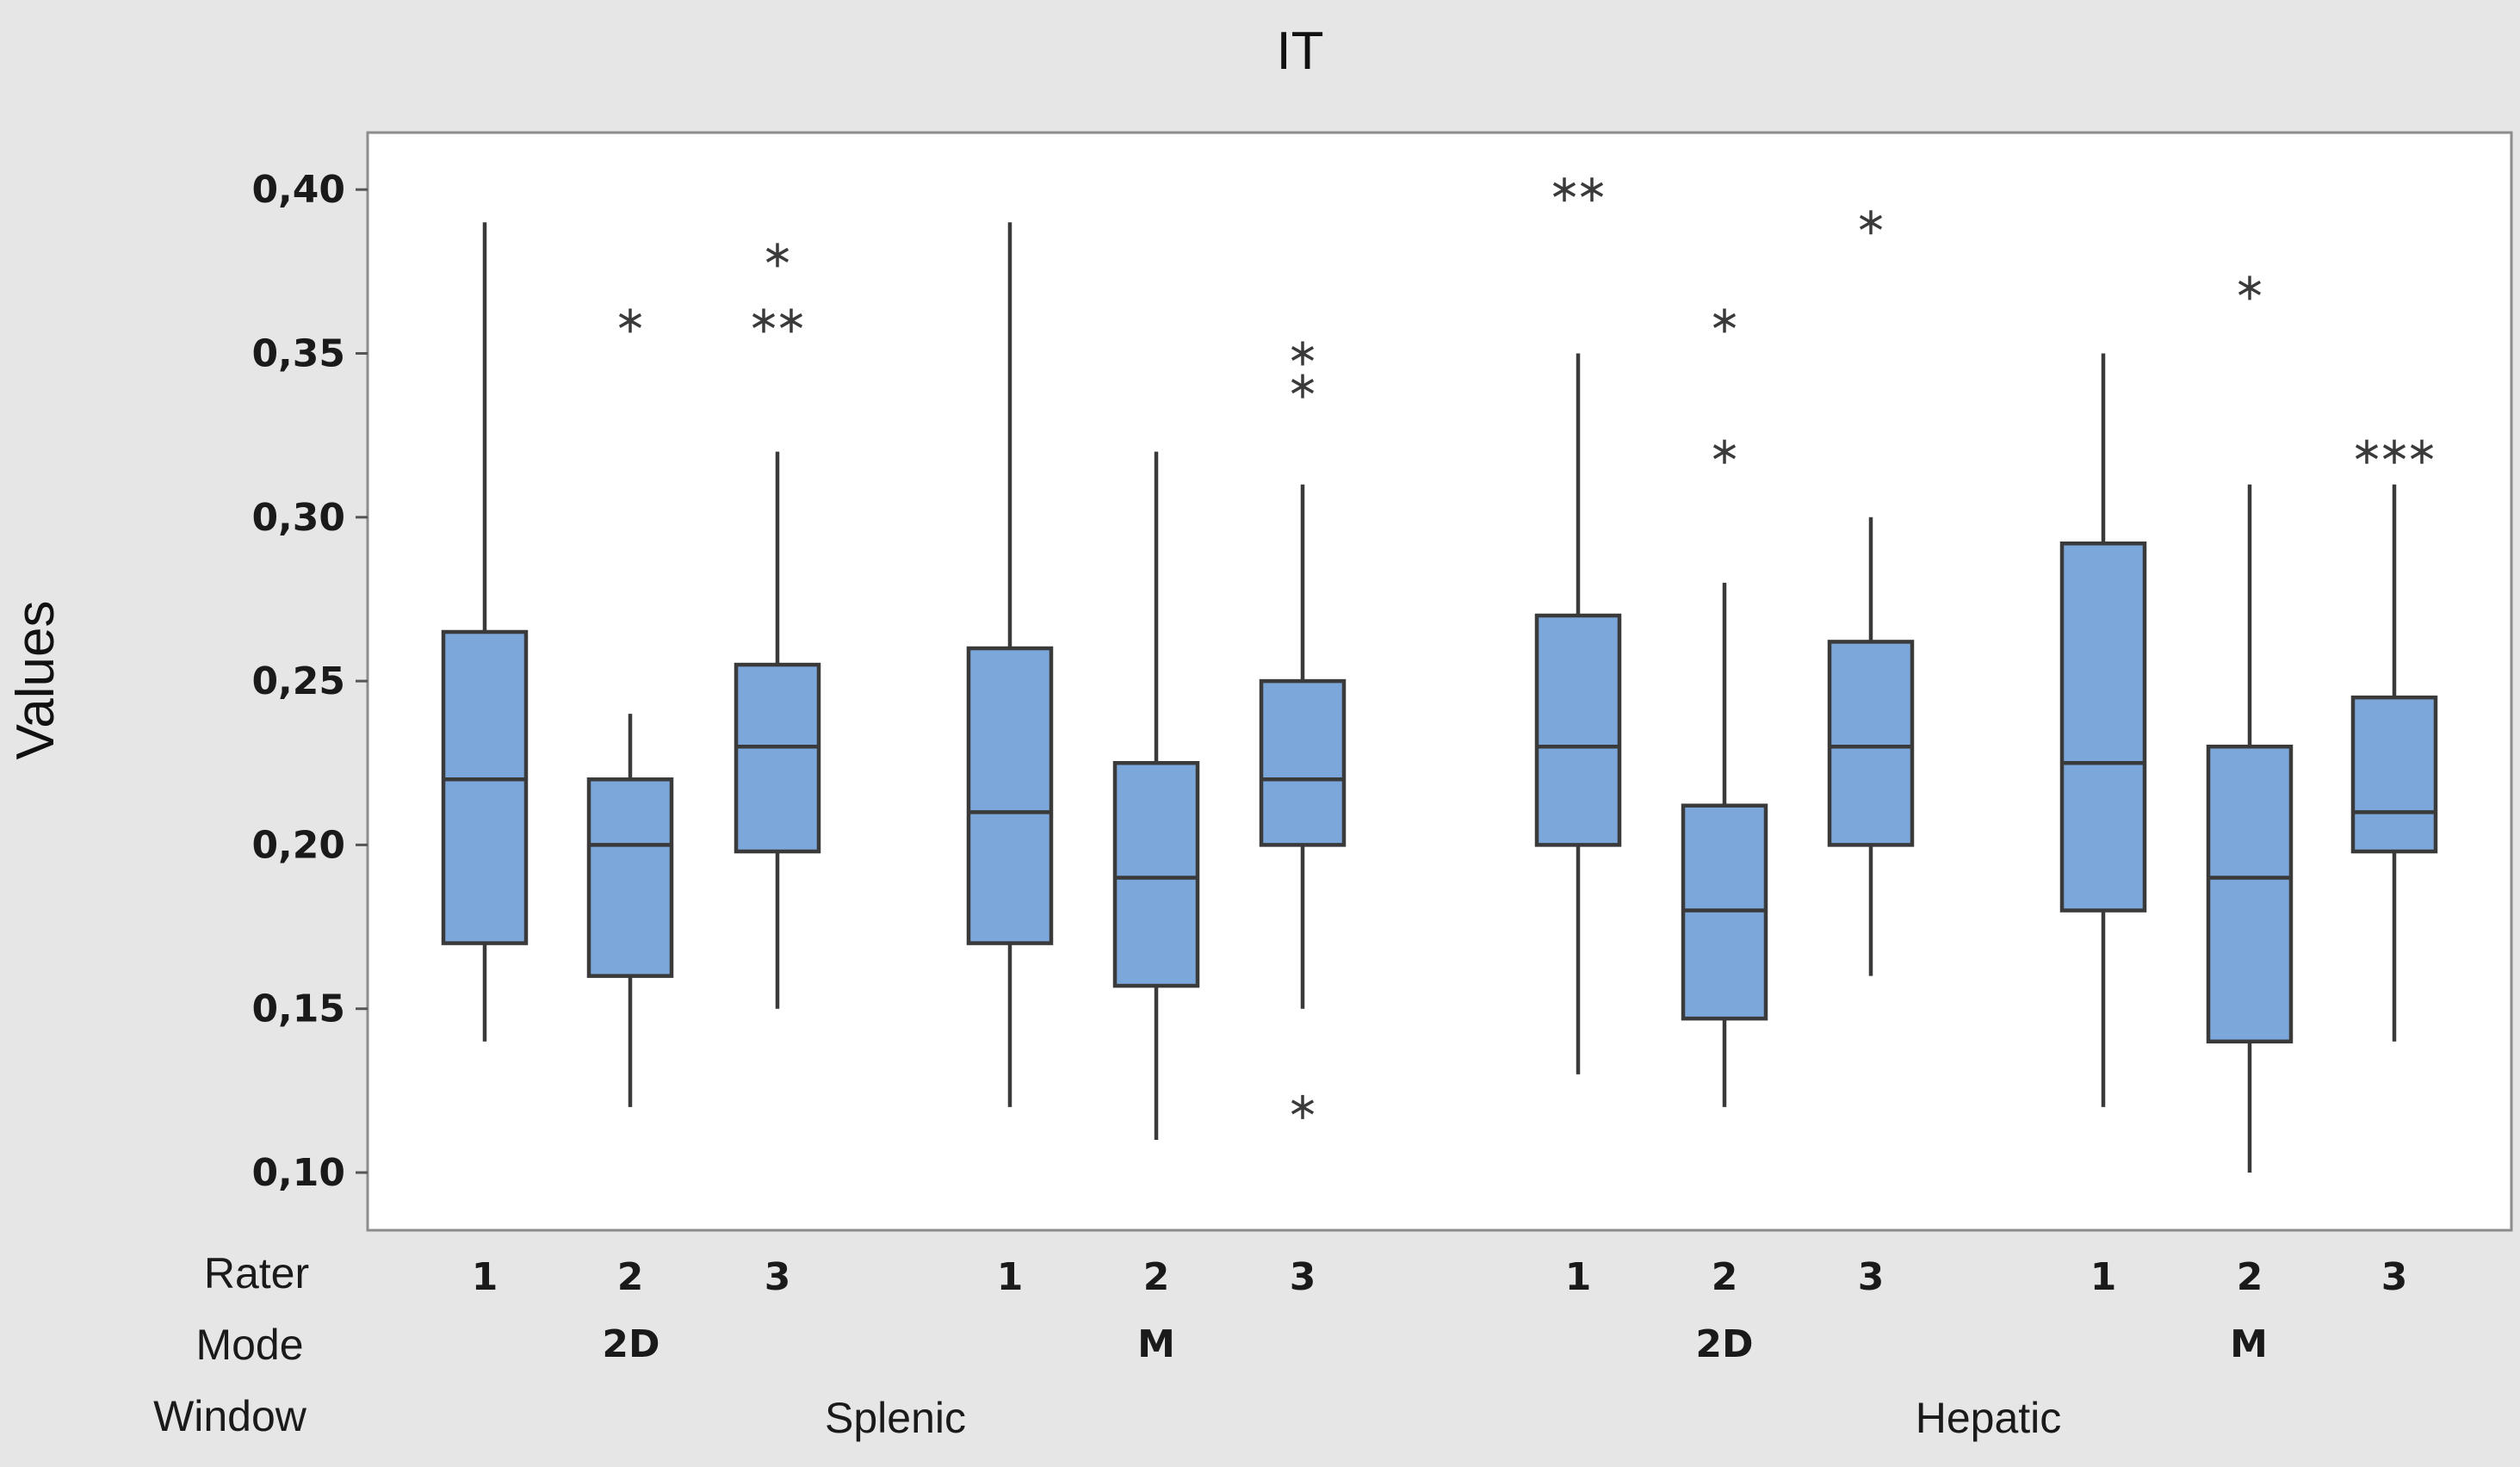  What do you see at coordinates (249, 1345) in the screenshot?
I see `row-title-mode: Mode` at bounding box center [249, 1345].